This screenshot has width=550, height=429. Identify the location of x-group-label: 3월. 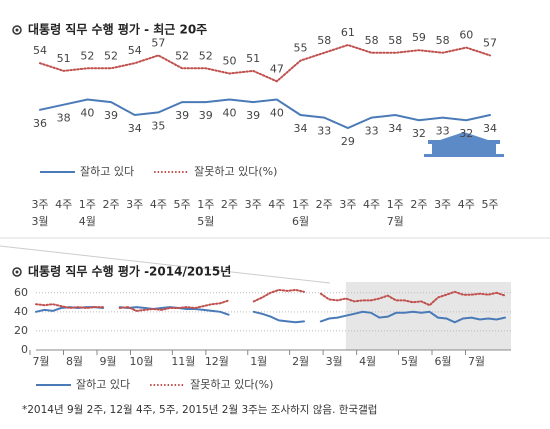
(39, 221).